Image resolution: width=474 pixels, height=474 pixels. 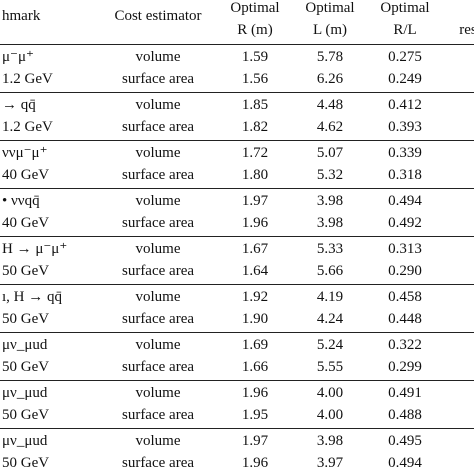 I want to click on cell: 5.78, so click(x=330, y=57).